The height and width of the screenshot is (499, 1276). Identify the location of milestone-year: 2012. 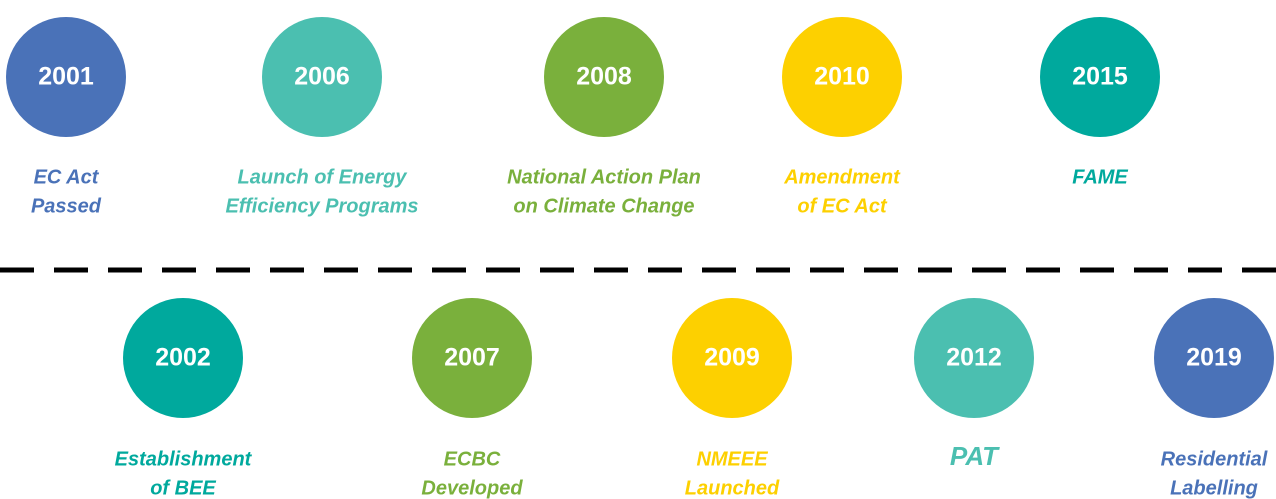
(974, 358).